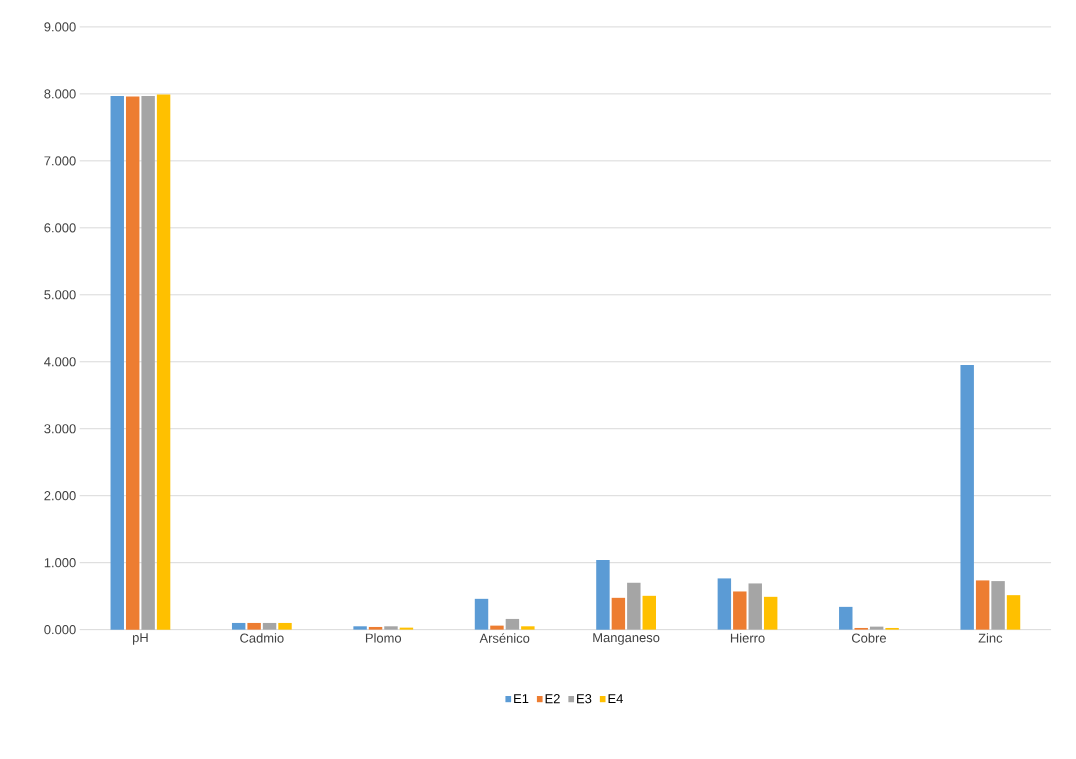  I want to click on y-tick-label: 5.000, so click(60, 295).